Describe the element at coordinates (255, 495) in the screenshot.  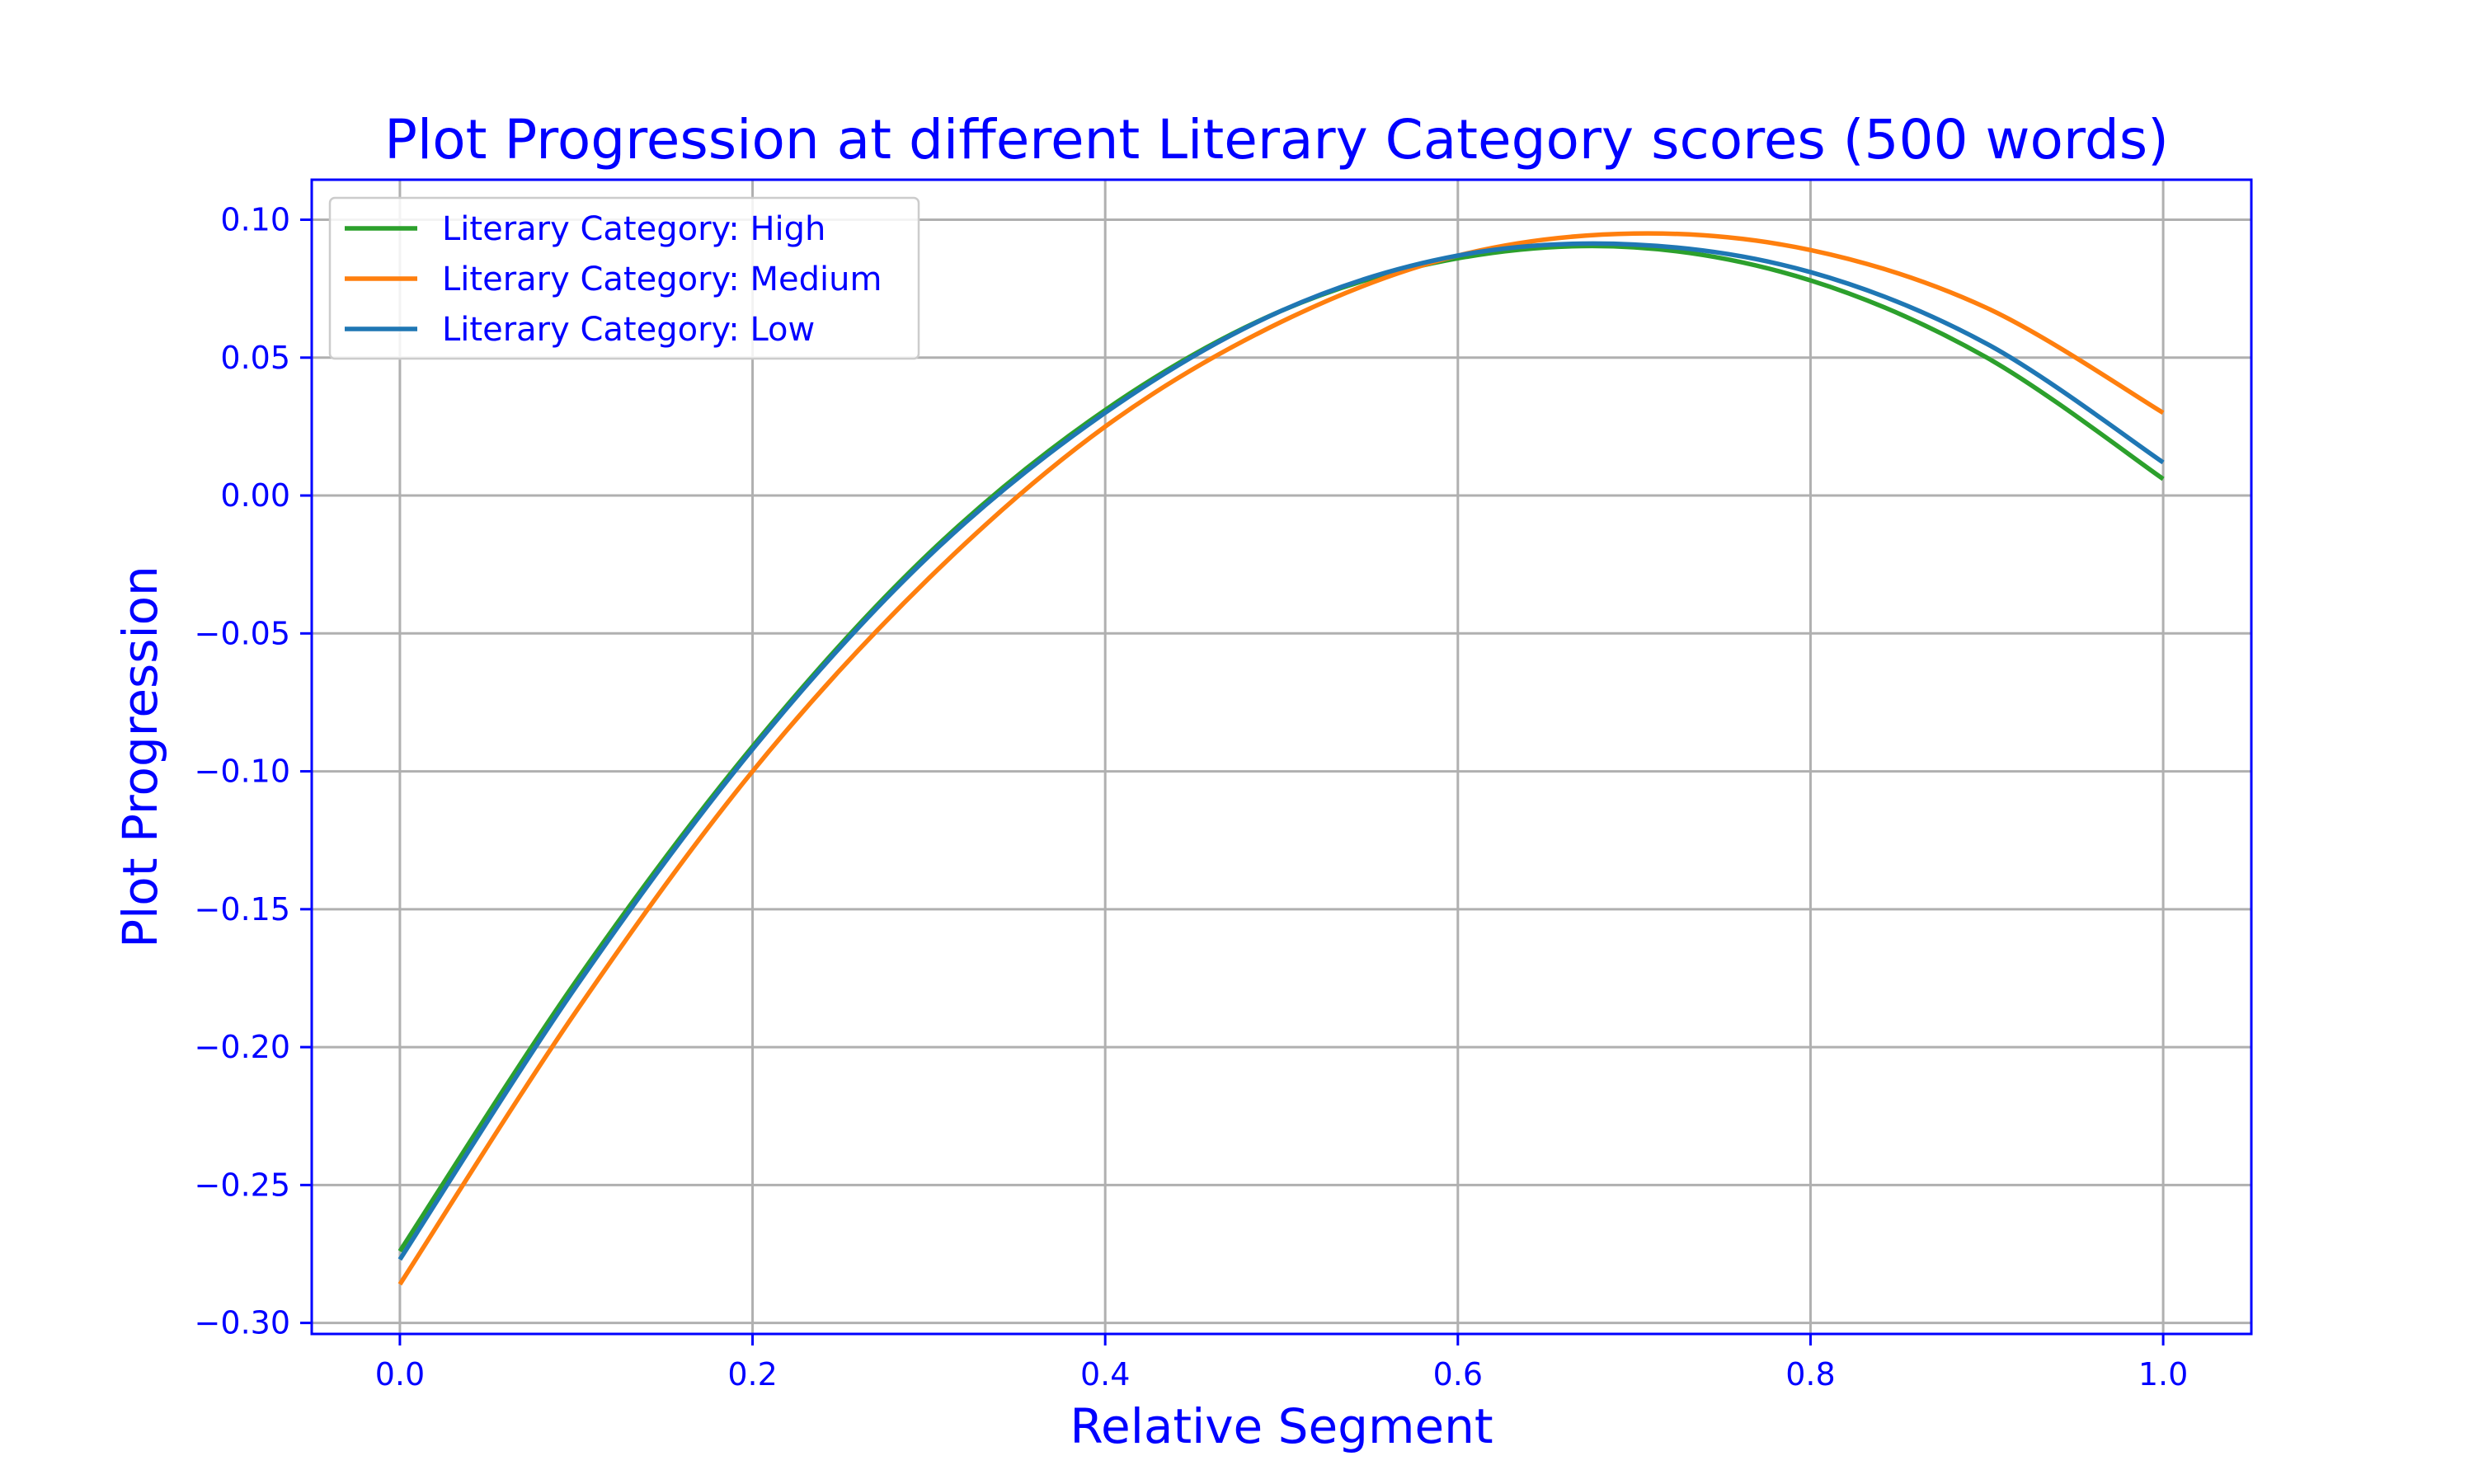
I see `y-tick-label: 0.00` at that location.